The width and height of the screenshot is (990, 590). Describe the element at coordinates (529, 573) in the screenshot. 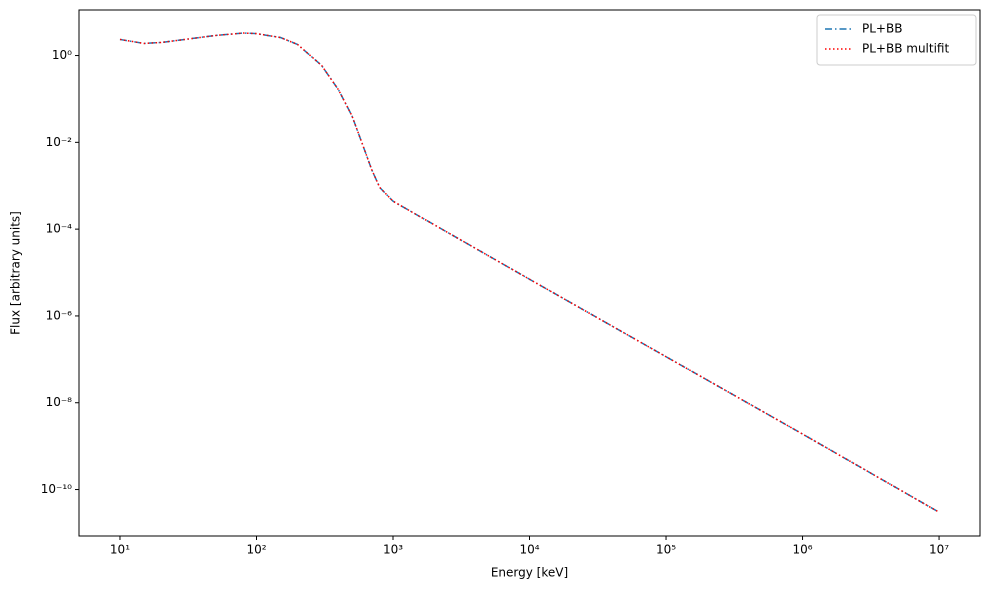

I see `x-axis-label: Energy [keV]` at that location.